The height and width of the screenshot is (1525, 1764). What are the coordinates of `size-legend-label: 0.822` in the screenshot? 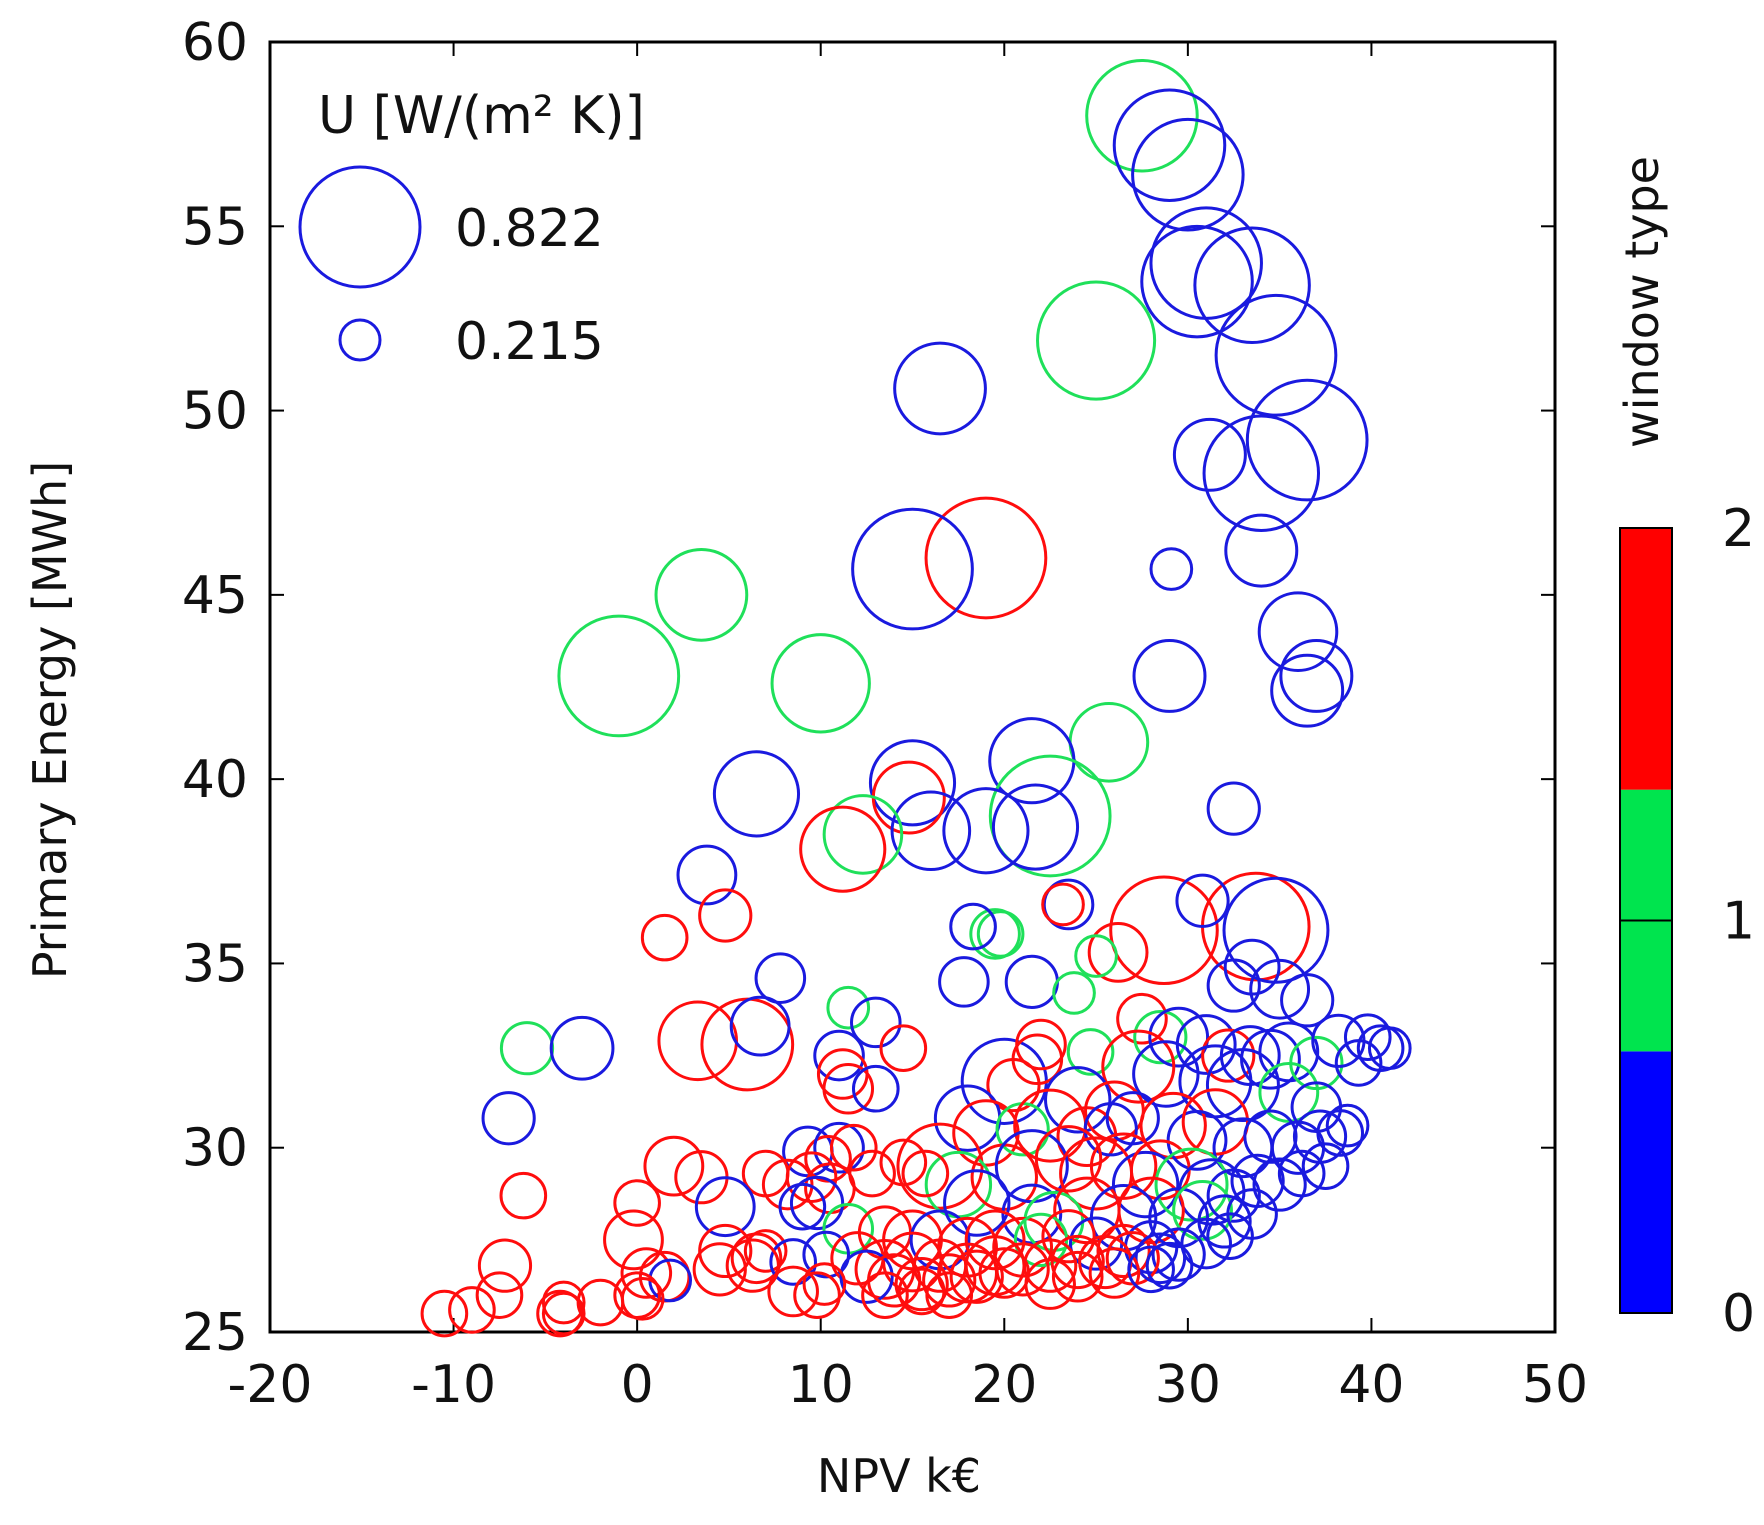 It's located at (529, 229).